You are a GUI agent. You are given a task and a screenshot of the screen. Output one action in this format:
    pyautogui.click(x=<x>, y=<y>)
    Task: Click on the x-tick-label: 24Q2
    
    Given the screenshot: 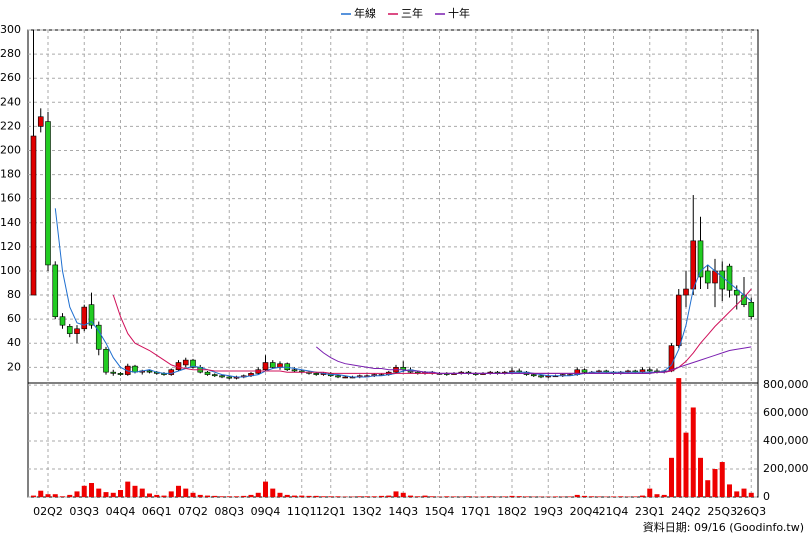 What is the action you would take?
    pyautogui.click(x=686, y=511)
    